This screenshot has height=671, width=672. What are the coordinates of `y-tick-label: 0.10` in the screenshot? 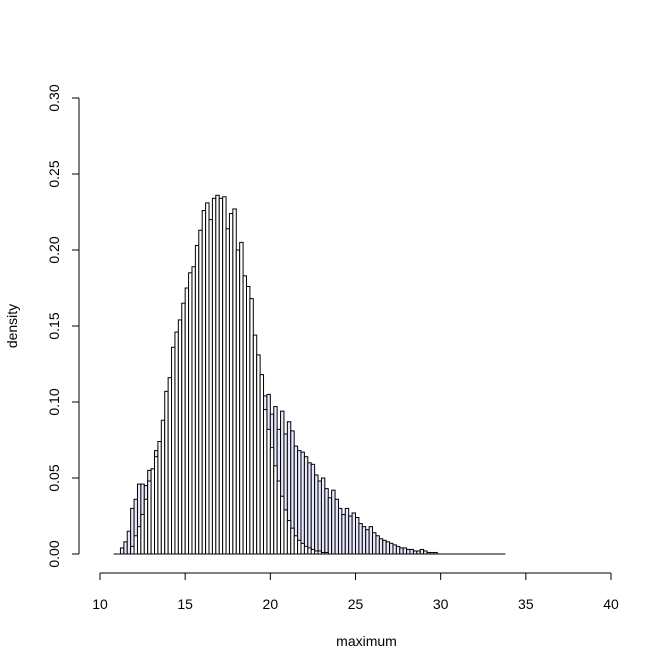 It's located at (54, 401).